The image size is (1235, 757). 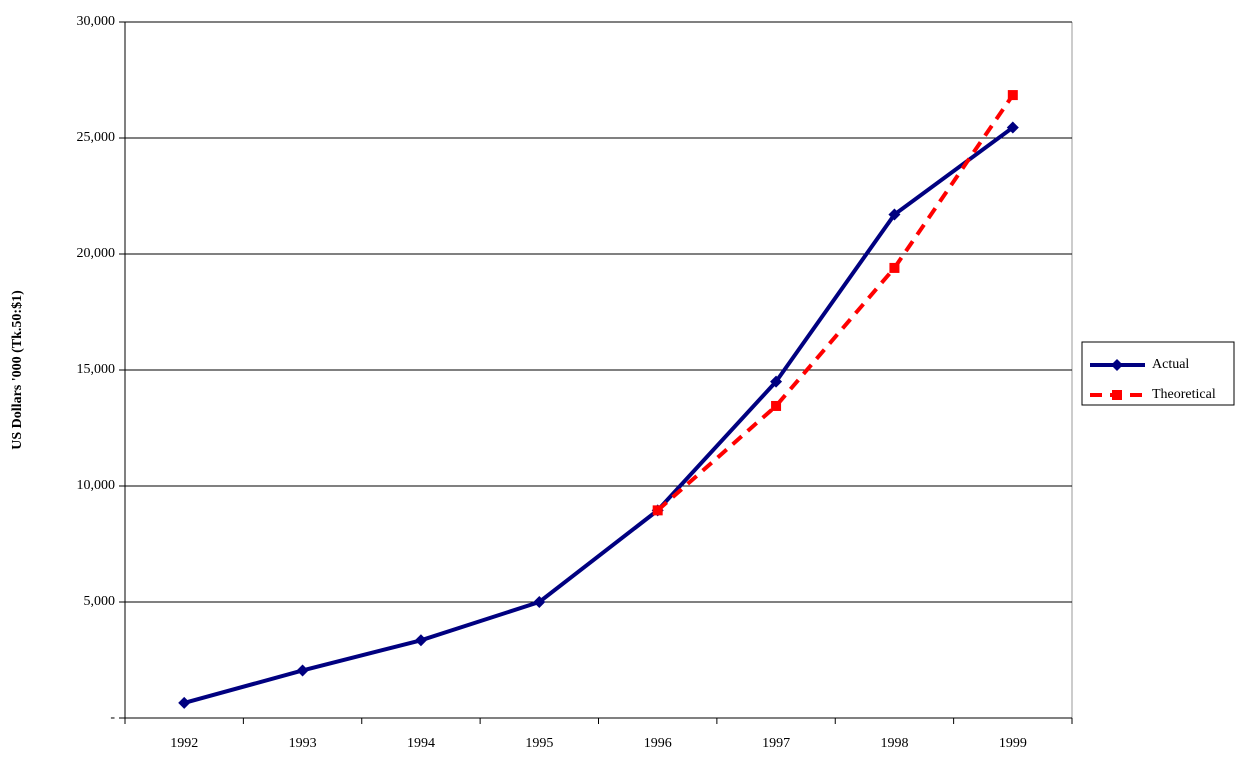 I want to click on y-tick-label: 5,000, so click(x=100, y=601).